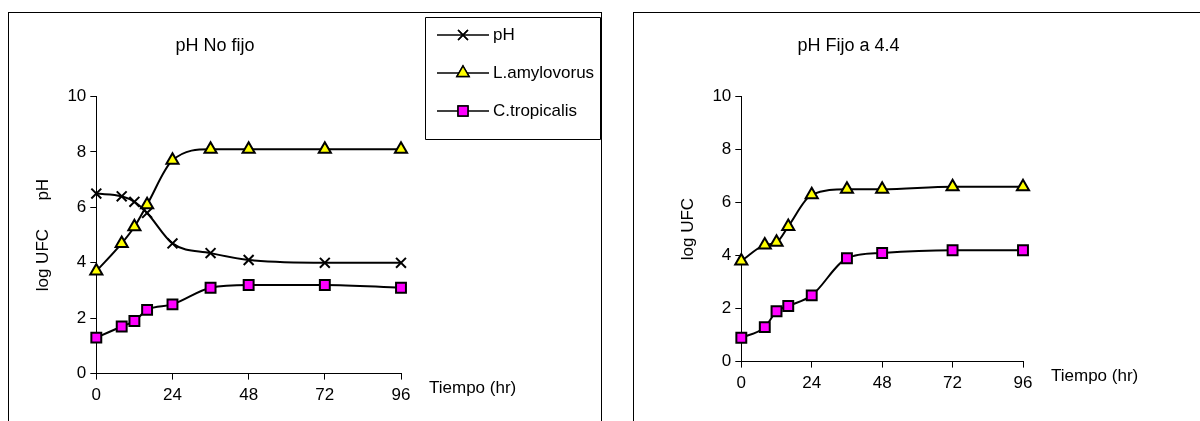  What do you see at coordinates (504, 34) in the screenshot?
I see `legend-label: pH` at bounding box center [504, 34].